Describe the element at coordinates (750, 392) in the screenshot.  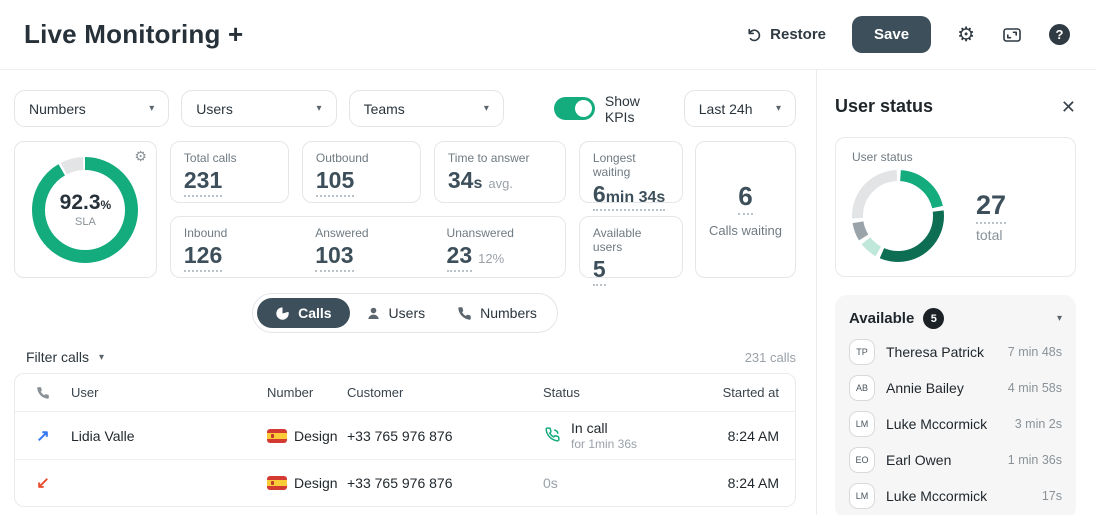
I see `column-header-started-at: Started at` at that location.